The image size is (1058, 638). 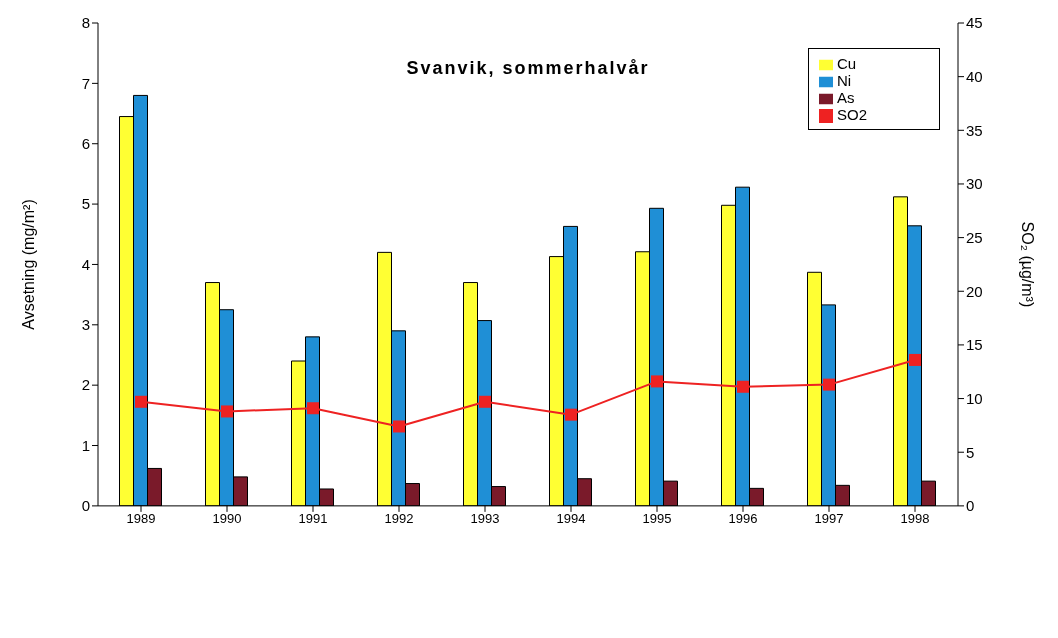 I want to click on y-tick-label: 8, so click(x=85, y=23).